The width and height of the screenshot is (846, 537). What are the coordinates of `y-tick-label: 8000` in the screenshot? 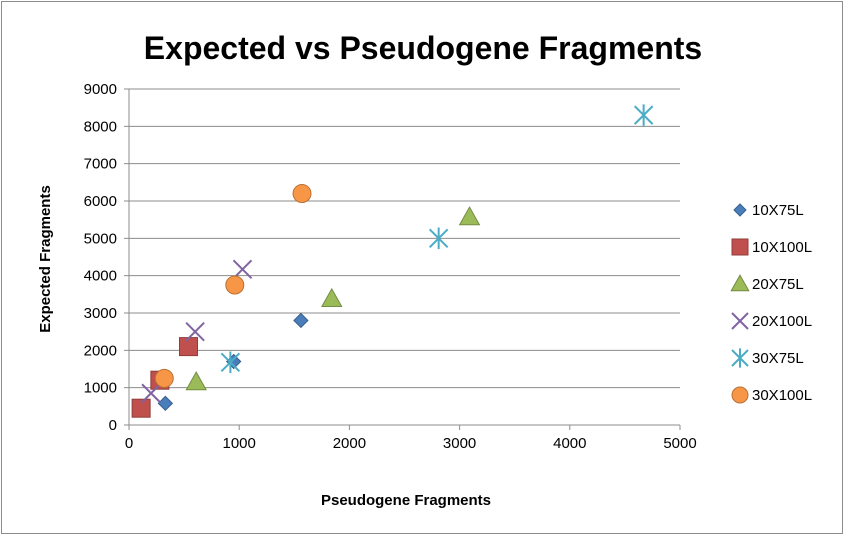 It's located at (100, 126).